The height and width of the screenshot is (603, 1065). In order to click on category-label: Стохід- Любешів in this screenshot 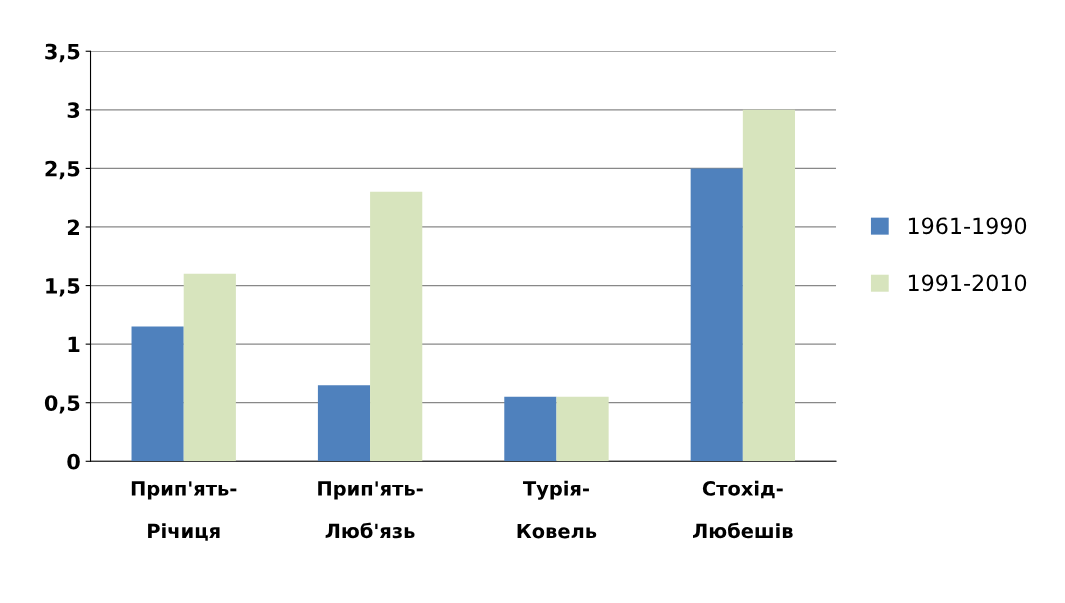, I will do `click(743, 509)`.